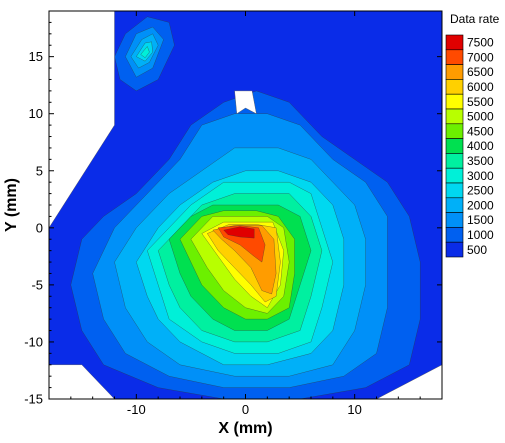 Image resolution: width=505 pixels, height=443 pixels. What do you see at coordinates (475, 19) in the screenshot?
I see `legend-title: Data rate` at bounding box center [475, 19].